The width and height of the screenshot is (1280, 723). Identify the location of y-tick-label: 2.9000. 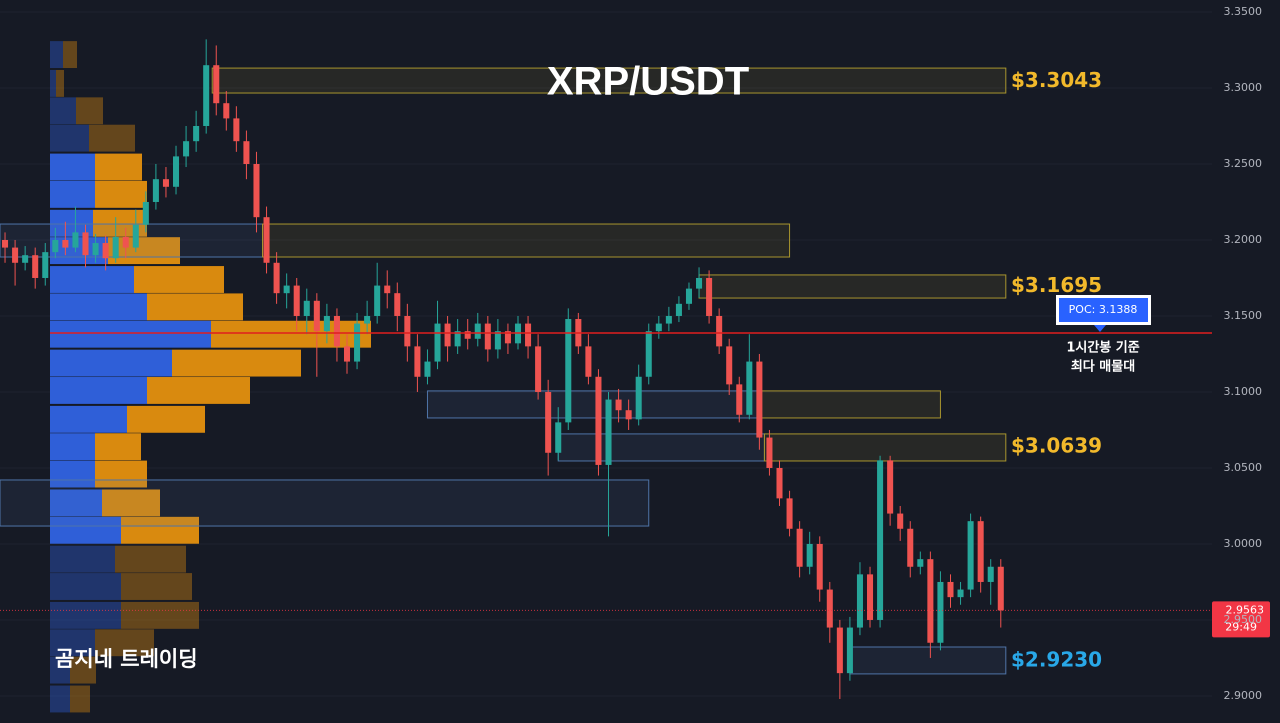
(1243, 695).